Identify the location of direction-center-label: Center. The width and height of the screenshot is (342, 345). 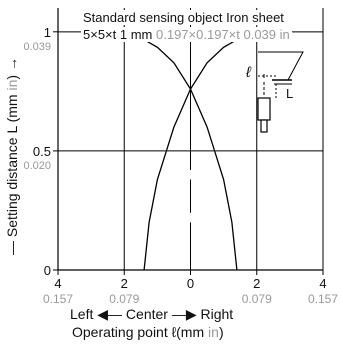
(146, 314).